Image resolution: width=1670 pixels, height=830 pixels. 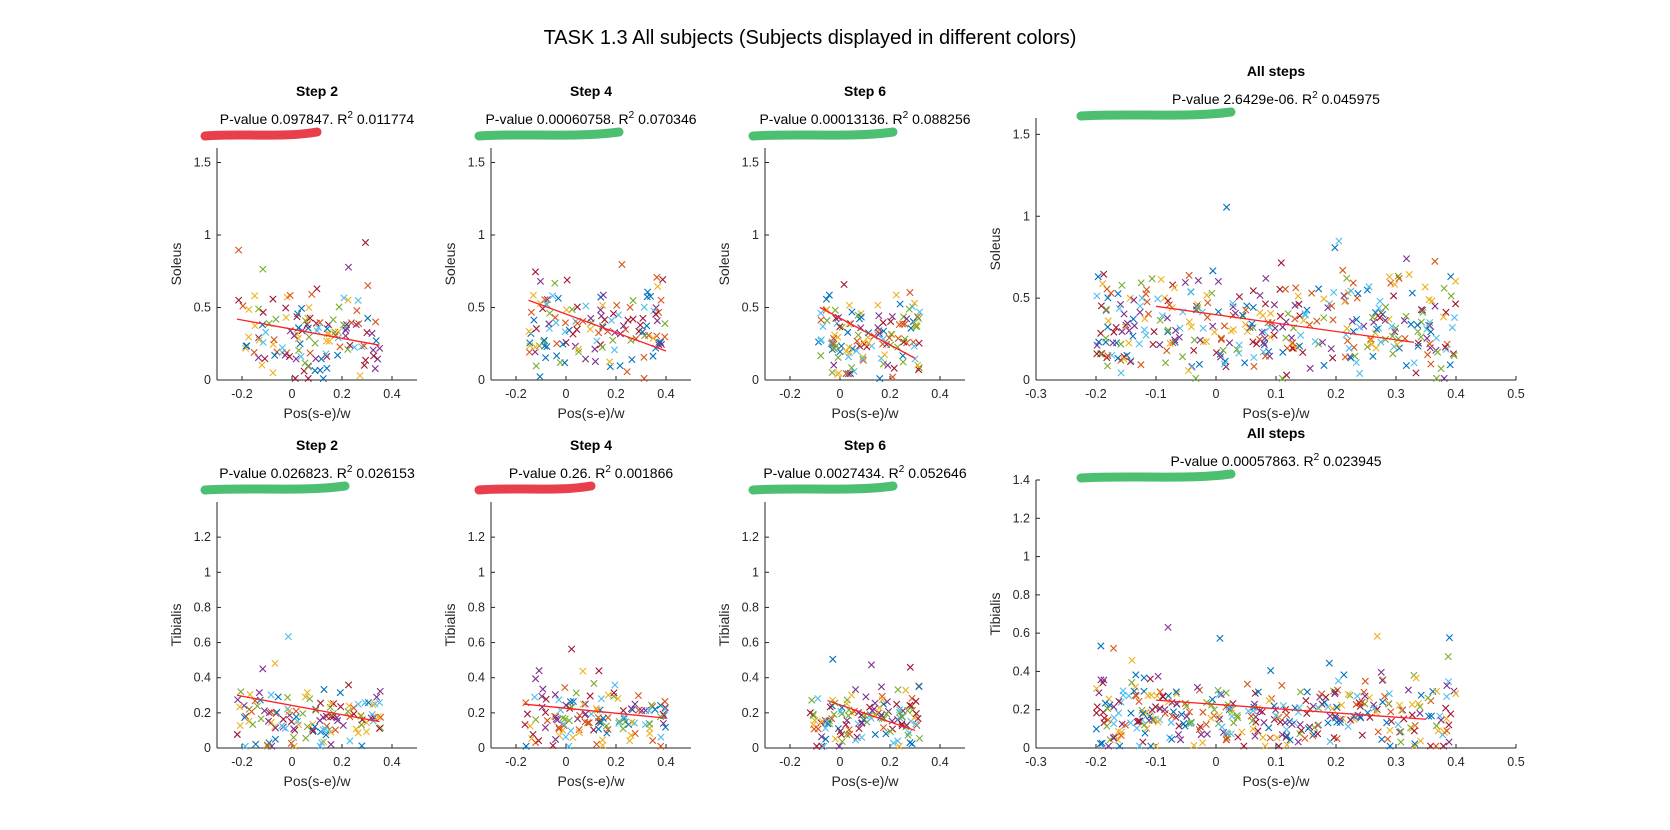 I want to click on x-axis-label: Pos(s-e)/w, so click(x=318, y=781).